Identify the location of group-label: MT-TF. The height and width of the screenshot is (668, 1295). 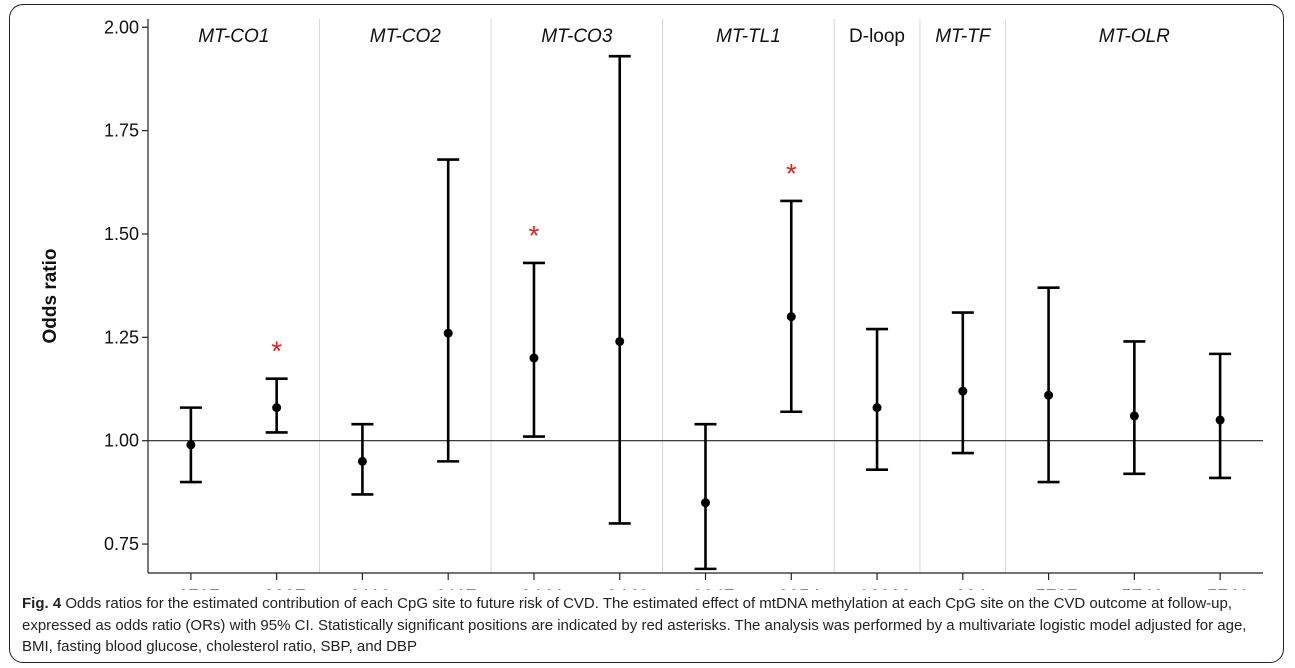
(963, 36).